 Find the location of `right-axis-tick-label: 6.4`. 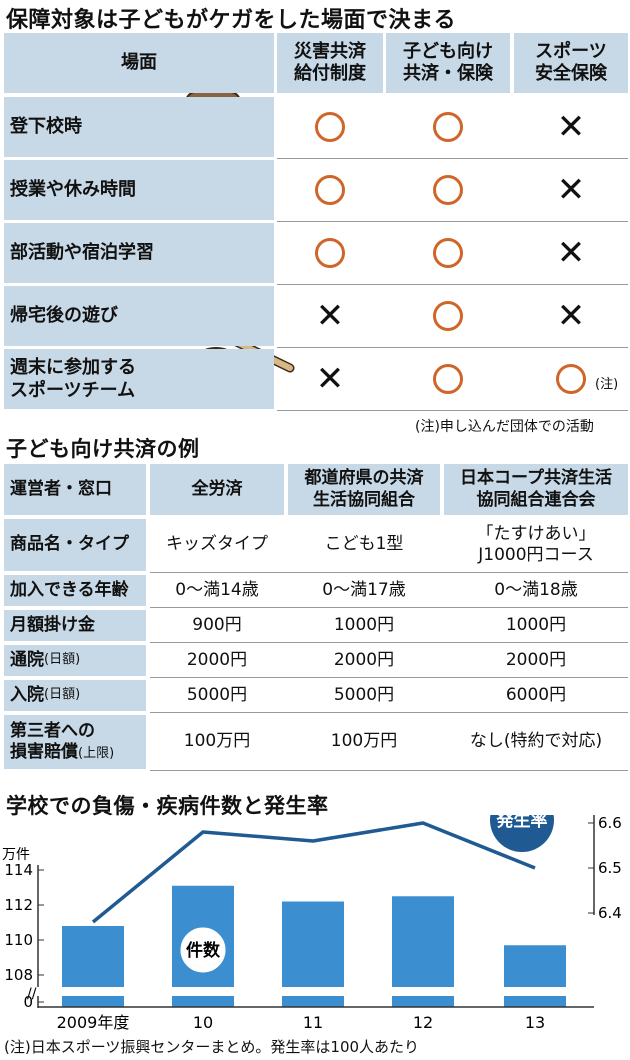

right-axis-tick-label: 6.4 is located at coordinates (610, 913).